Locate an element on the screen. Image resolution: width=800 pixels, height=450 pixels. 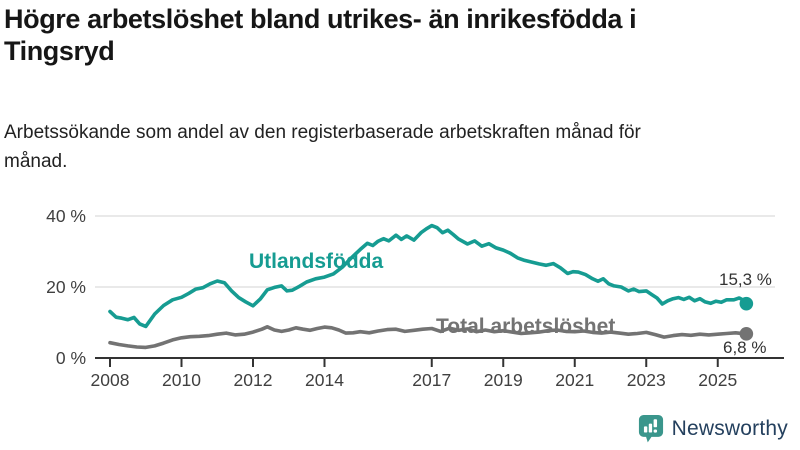
newsworthy-wordmark: Newsworthy is located at coordinates (729, 428).